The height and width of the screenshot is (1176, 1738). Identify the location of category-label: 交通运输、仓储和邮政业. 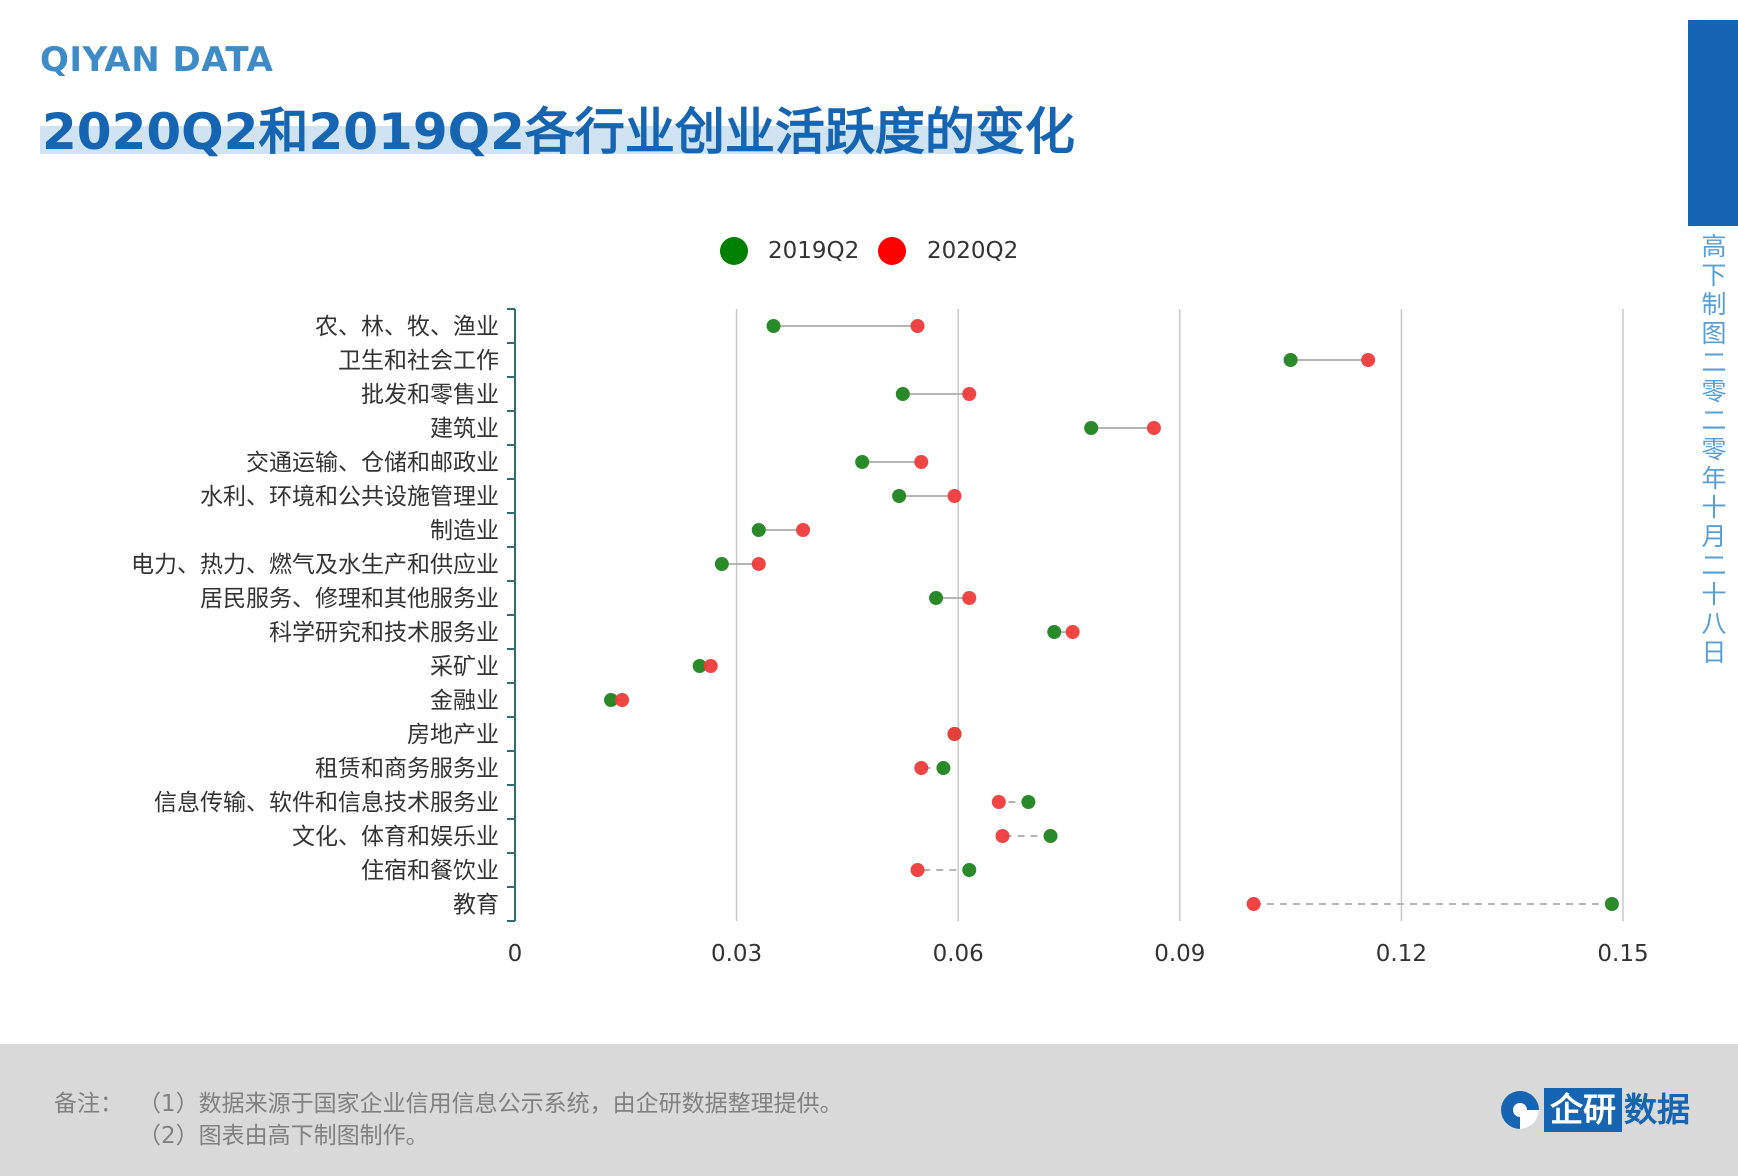
(372, 463).